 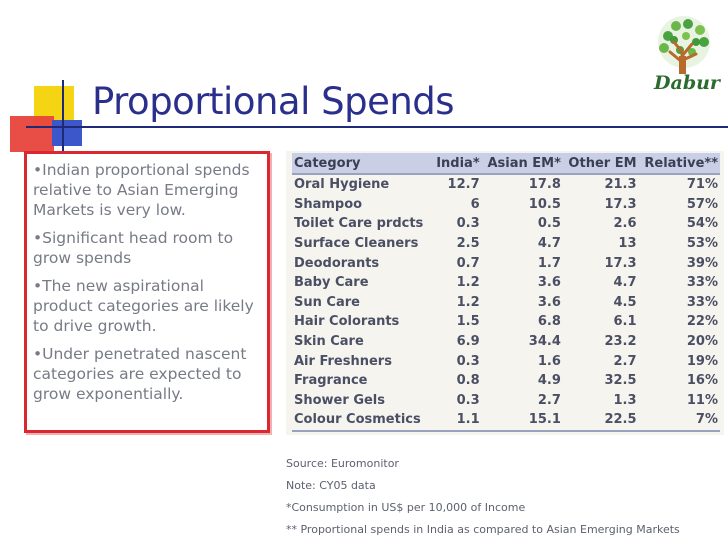 What do you see at coordinates (343, 361) in the screenshot?
I see `category-cell: Air Freshners` at bounding box center [343, 361].